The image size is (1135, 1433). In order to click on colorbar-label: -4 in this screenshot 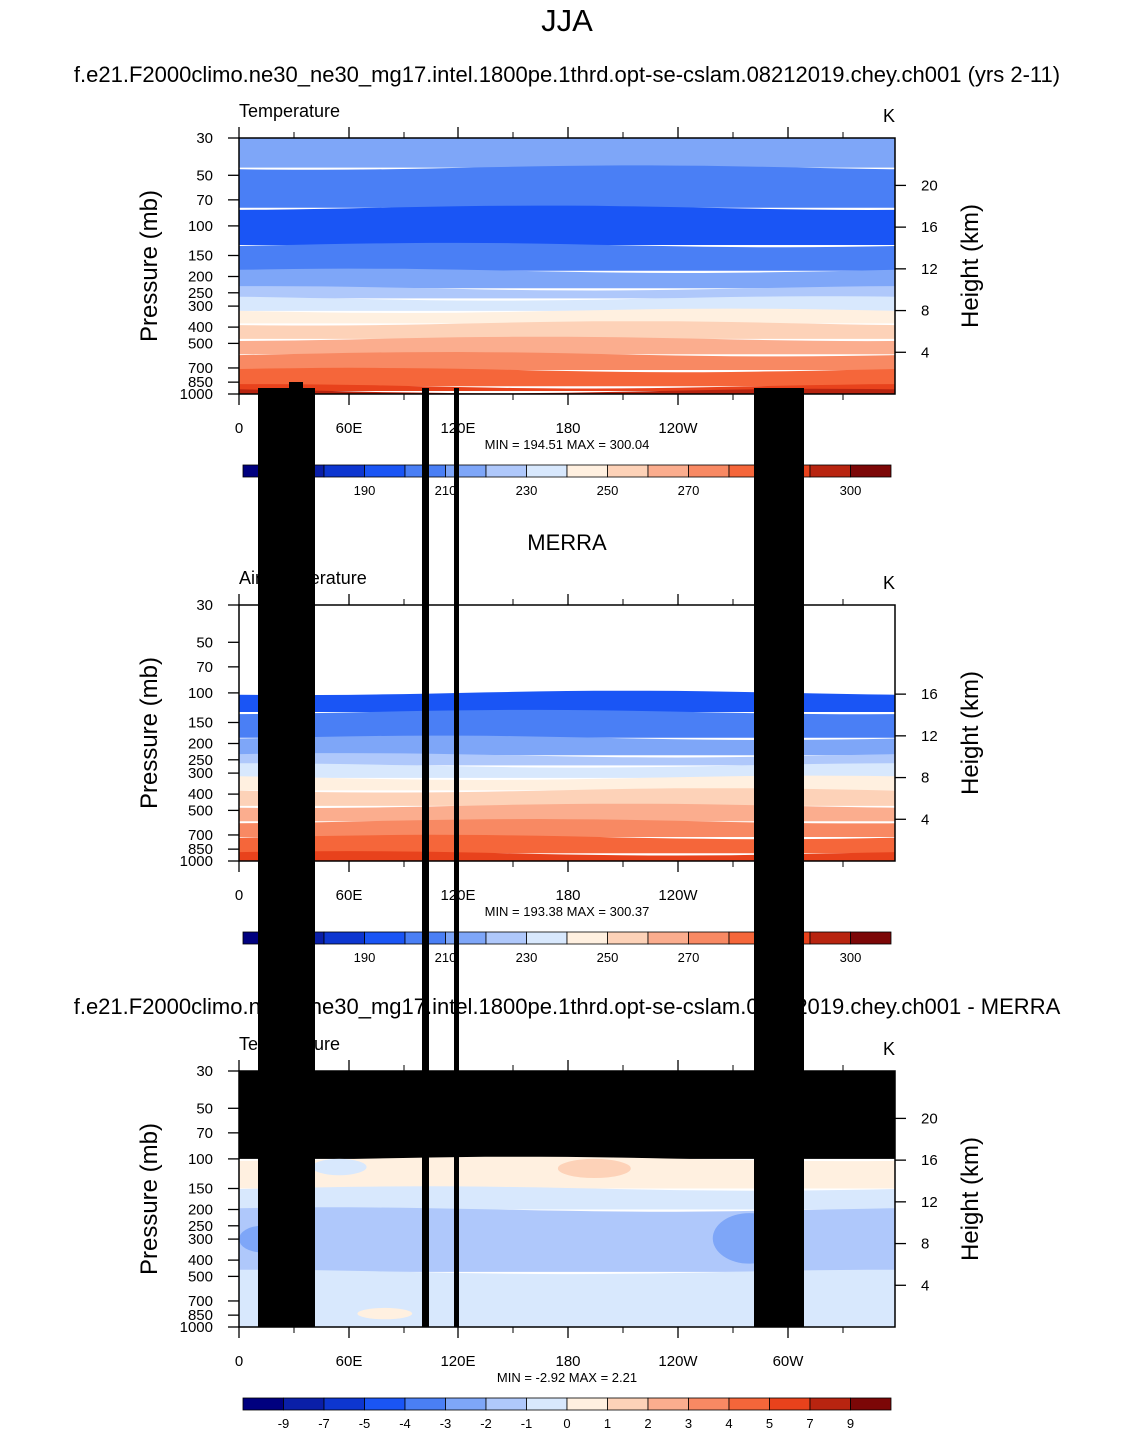, I will do `click(405, 1423)`.